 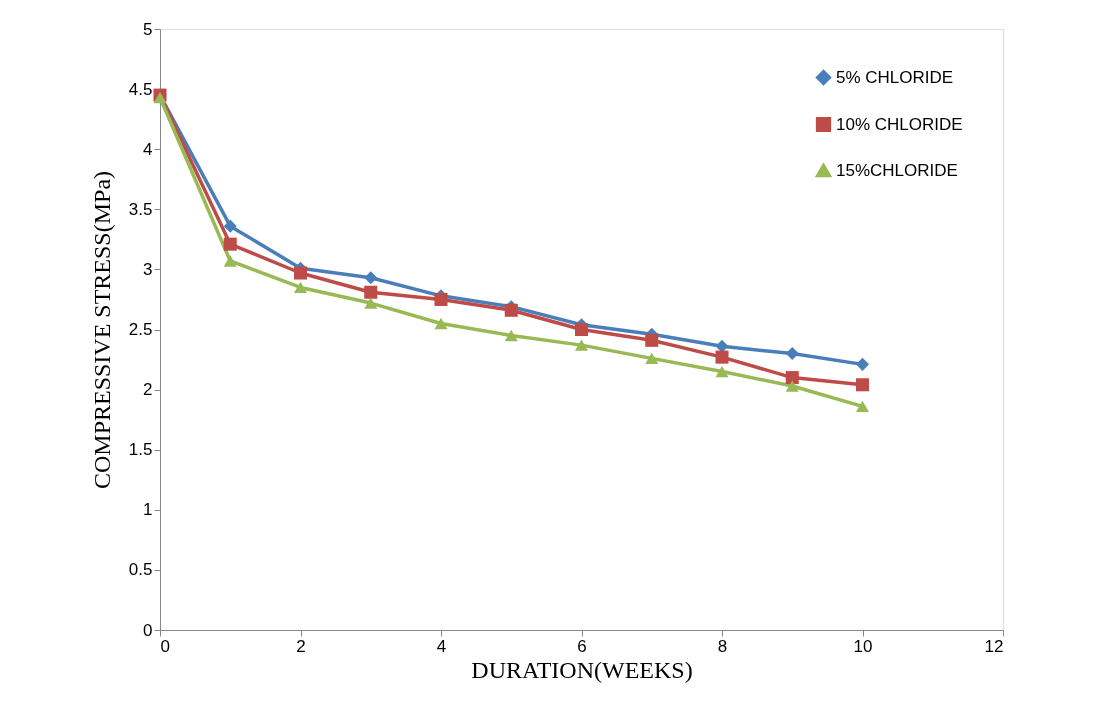 What do you see at coordinates (140, 89) in the screenshot?
I see `y-tick-label: 4.5` at bounding box center [140, 89].